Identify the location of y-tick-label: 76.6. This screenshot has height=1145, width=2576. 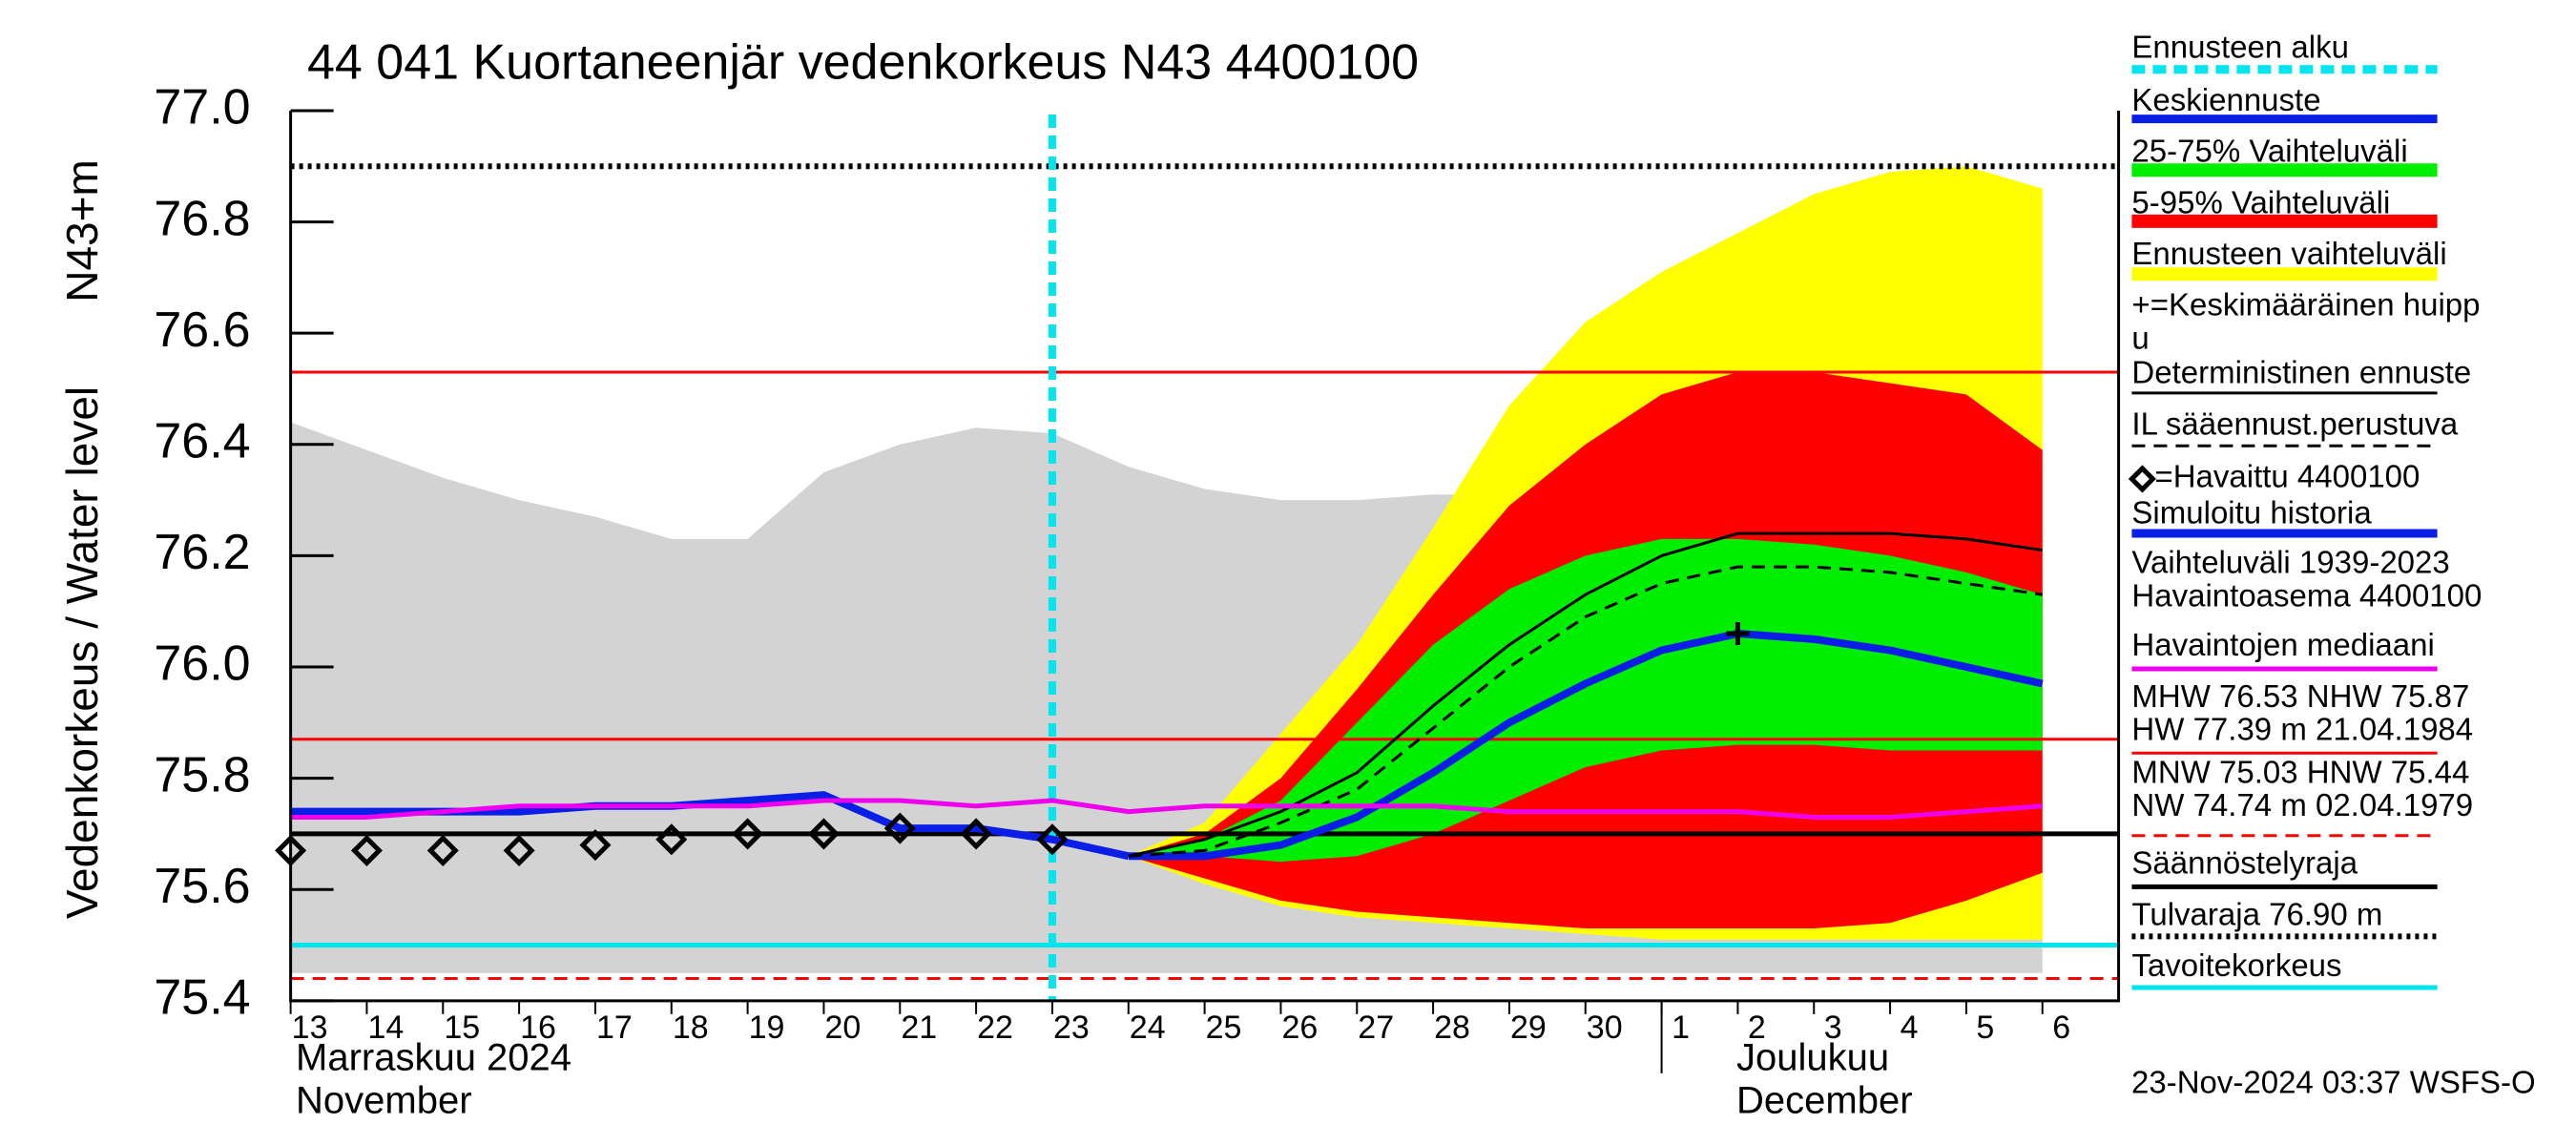
(202, 330).